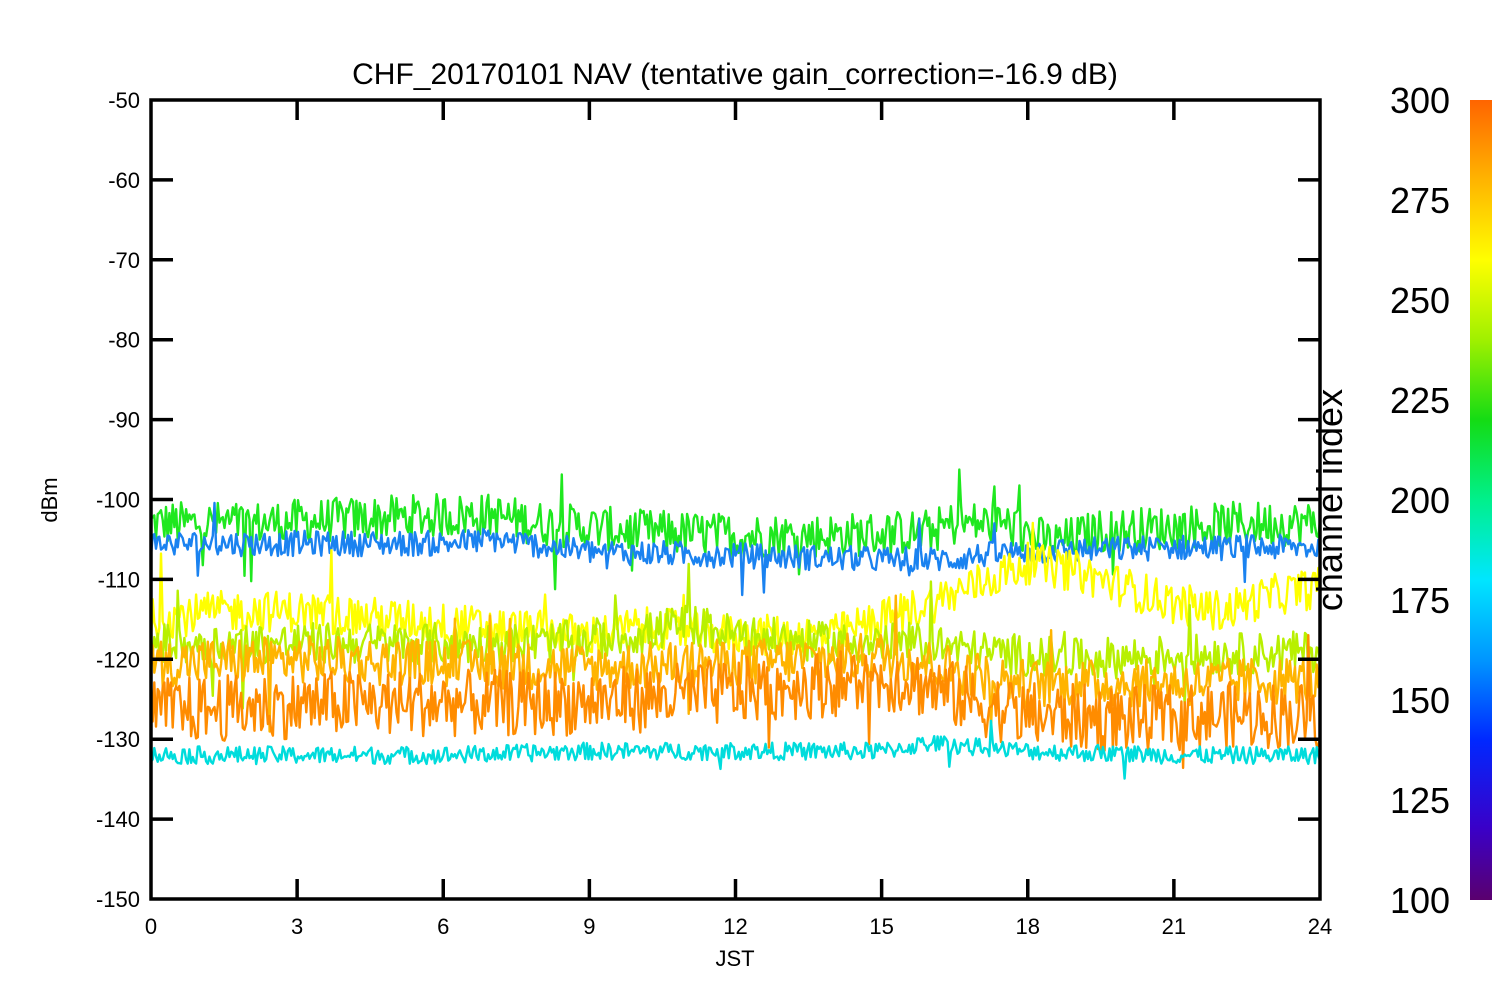 The image size is (1500, 1005). Describe the element at coordinates (1329, 500) in the screenshot. I see `colorbar-label: channel index` at that location.